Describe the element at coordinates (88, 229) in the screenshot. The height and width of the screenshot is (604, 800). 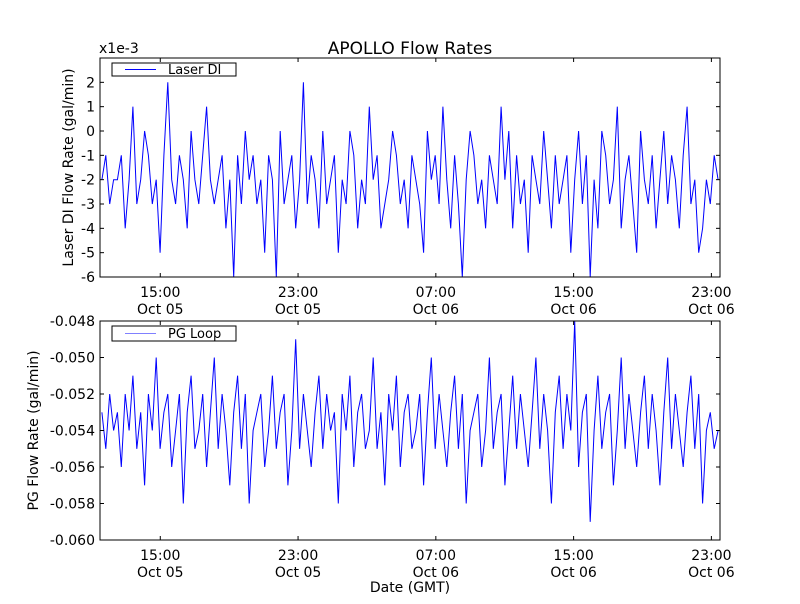
I see `y-tick-label: -4` at that location.